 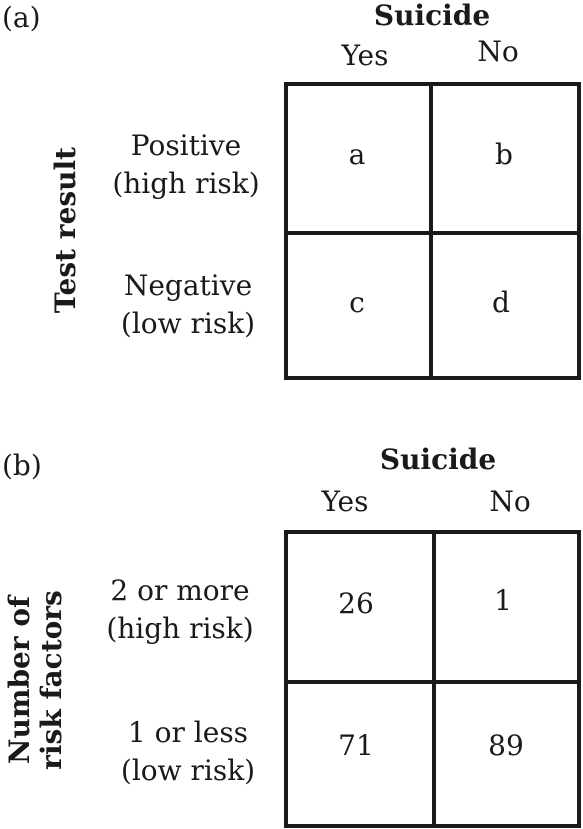 I want to click on panel-a-row-label-negative: Negative (low risk), so click(x=188, y=305).